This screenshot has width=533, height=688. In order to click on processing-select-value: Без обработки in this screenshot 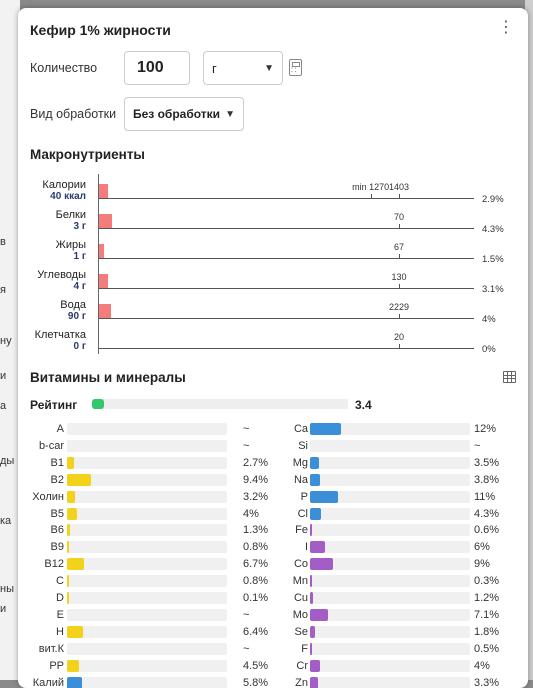, I will do `click(176, 114)`.